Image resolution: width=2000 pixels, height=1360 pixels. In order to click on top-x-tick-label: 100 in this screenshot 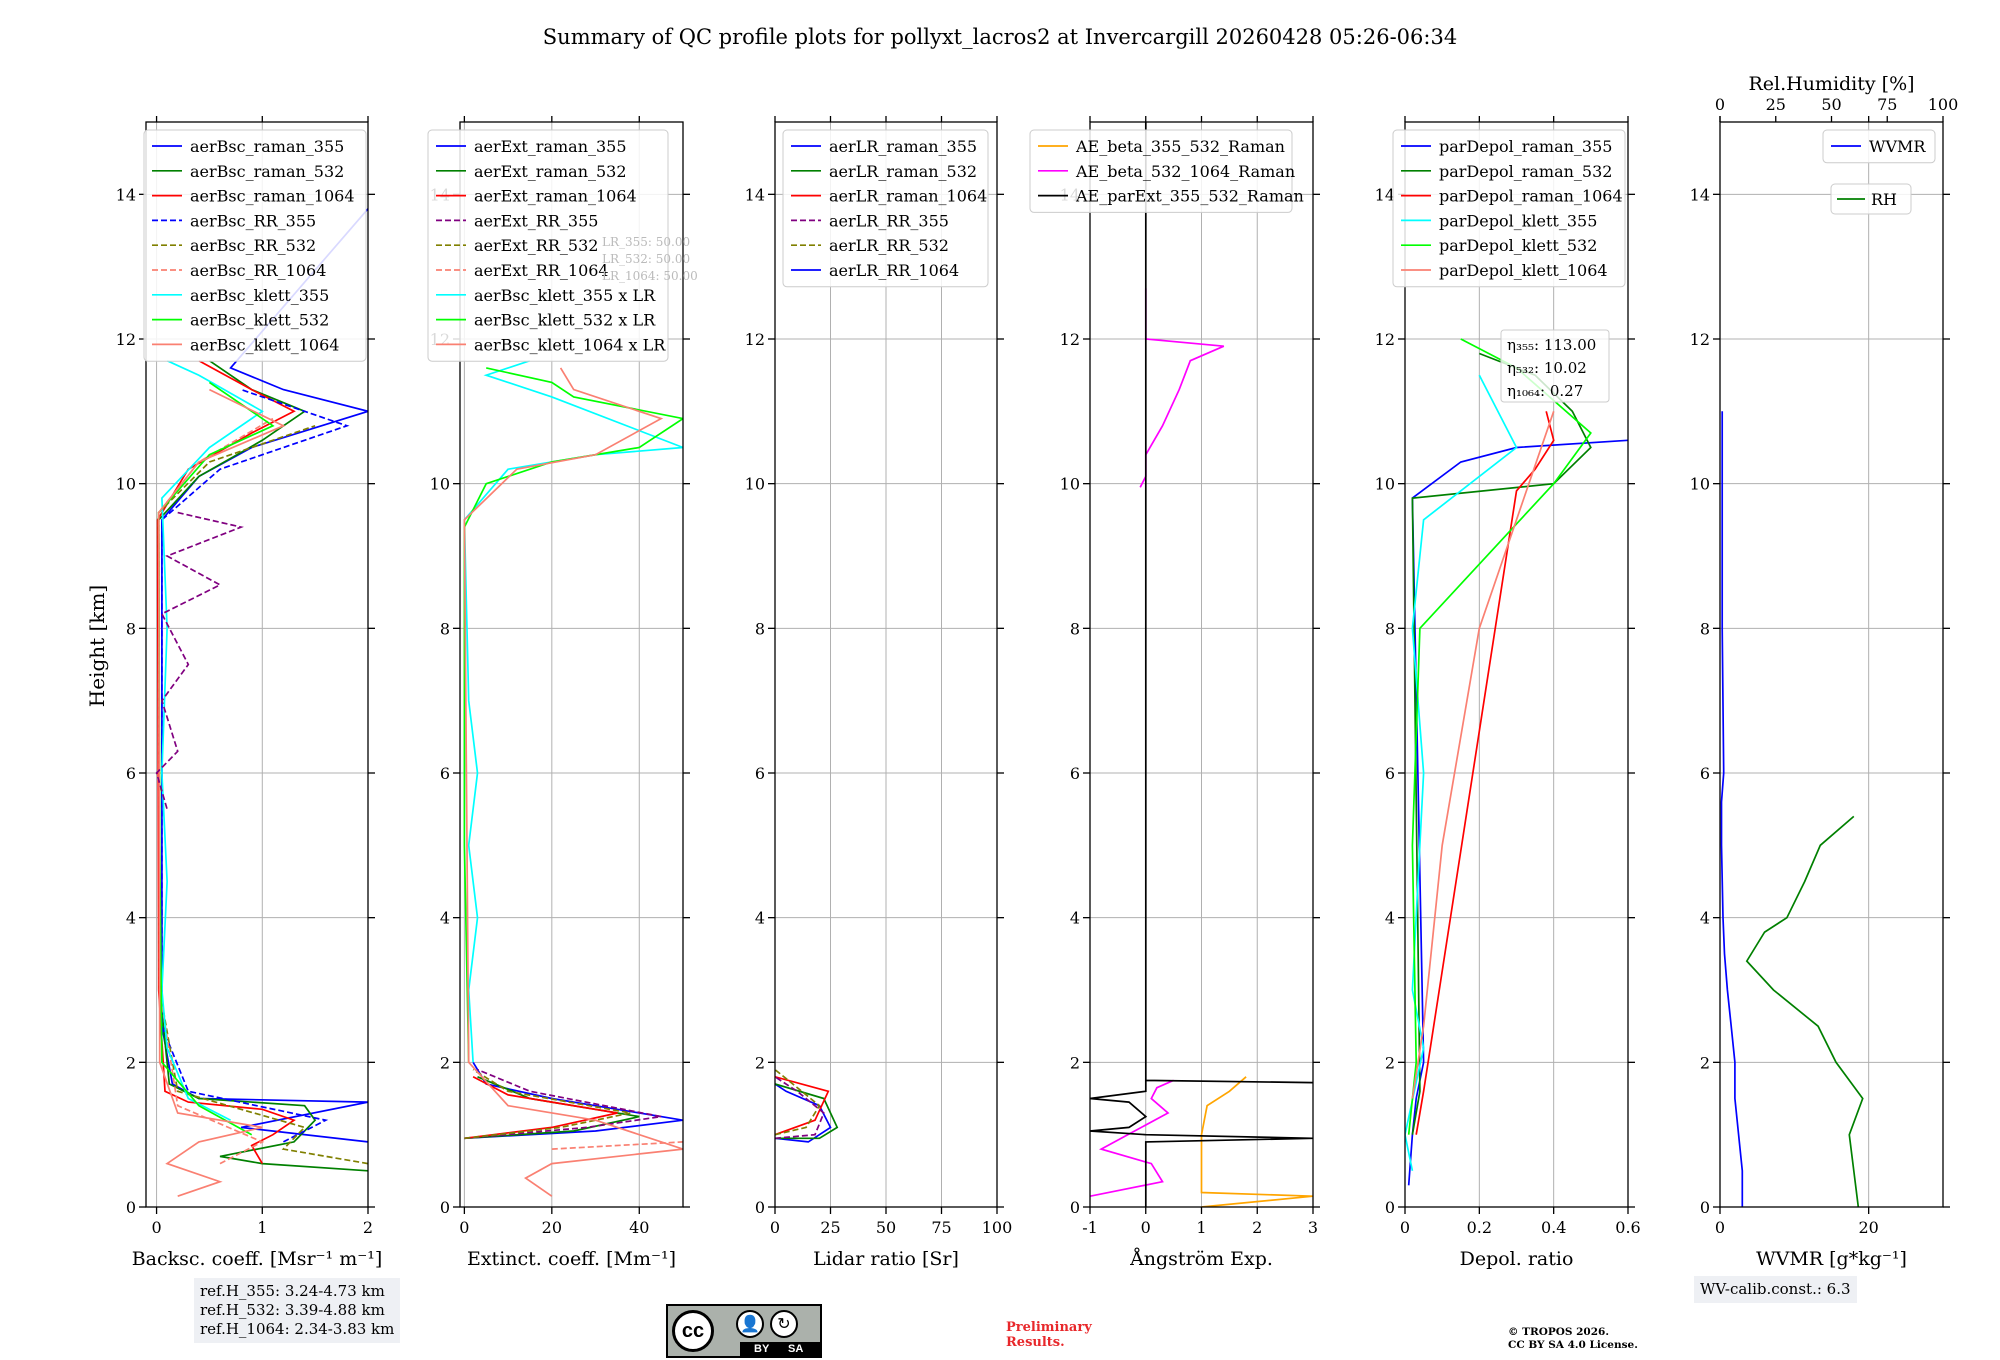, I will do `click(1943, 104)`.